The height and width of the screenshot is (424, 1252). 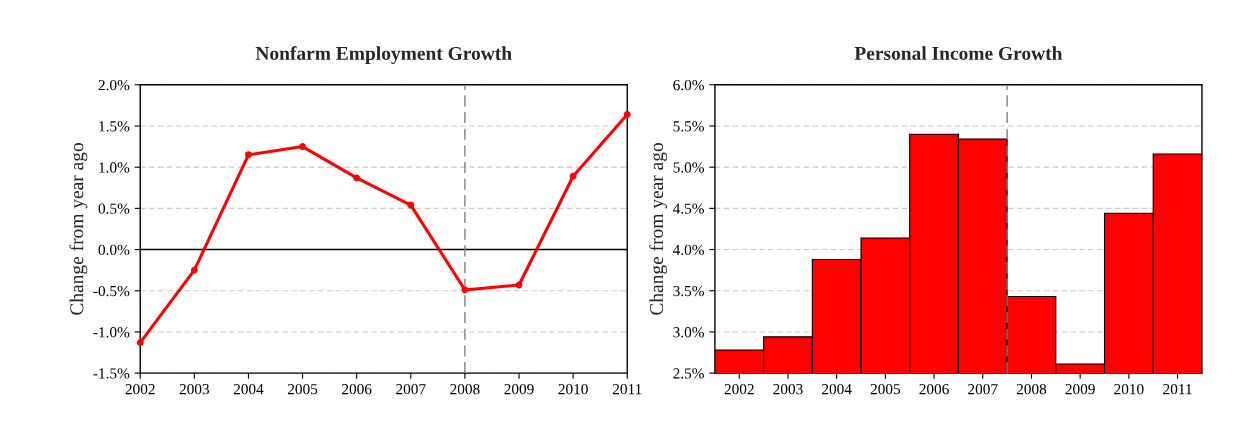 What do you see at coordinates (114, 250) in the screenshot?
I see `y-tick-label: 0.0%` at bounding box center [114, 250].